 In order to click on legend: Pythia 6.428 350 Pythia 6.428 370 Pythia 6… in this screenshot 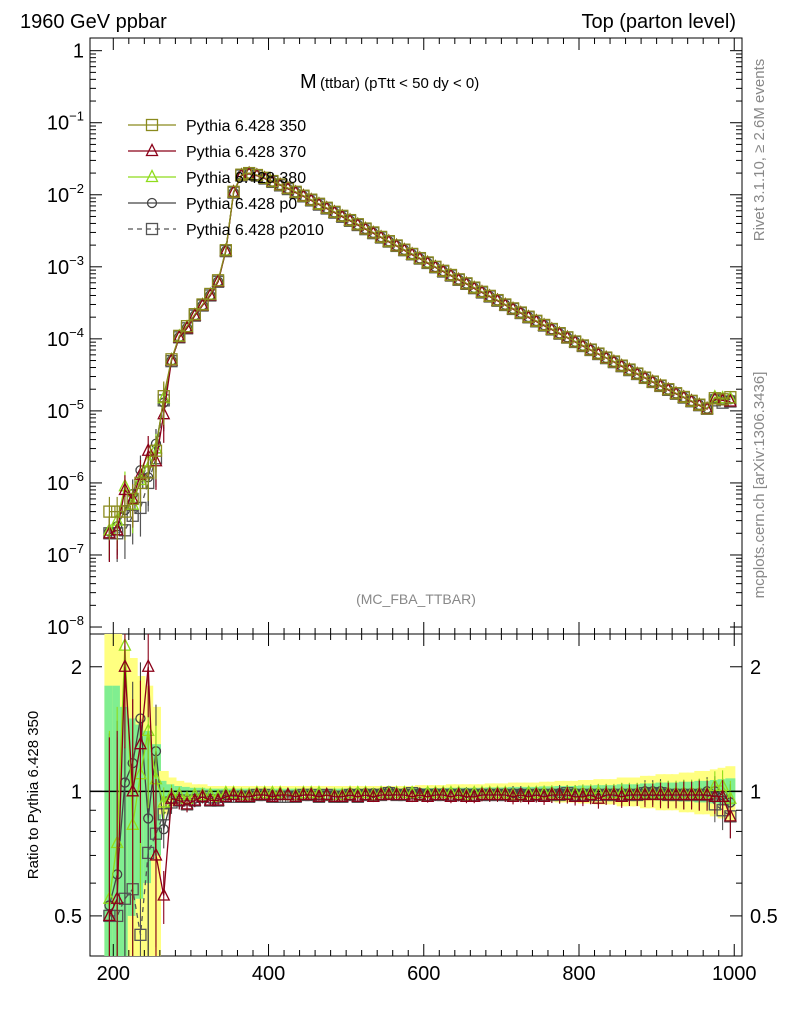, I will do `click(226, 178)`.